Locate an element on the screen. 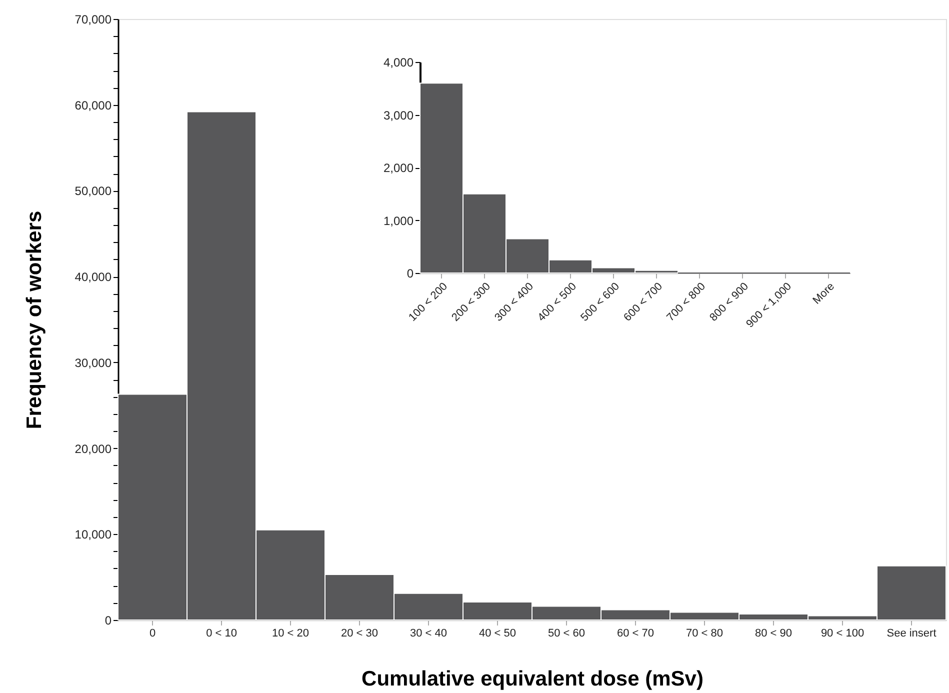 This screenshot has width=949, height=693. x-tick-label: 600 < 700 is located at coordinates (643, 302).